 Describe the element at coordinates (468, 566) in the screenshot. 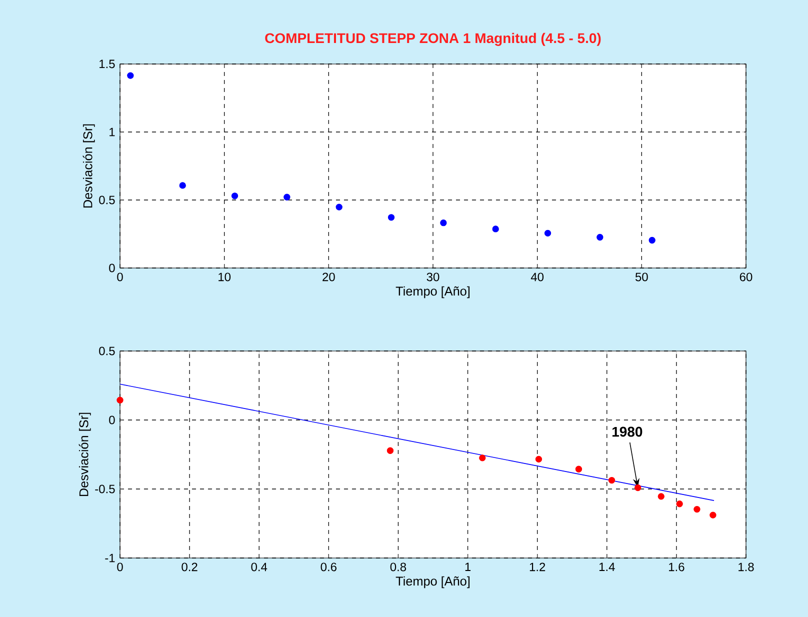

I see `x-tick-label: 1` at that location.